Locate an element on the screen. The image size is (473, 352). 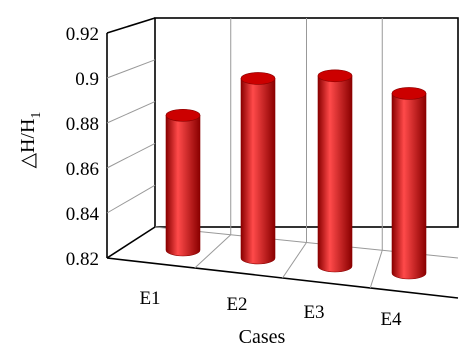
bar-E3 is located at coordinates (335, 171).